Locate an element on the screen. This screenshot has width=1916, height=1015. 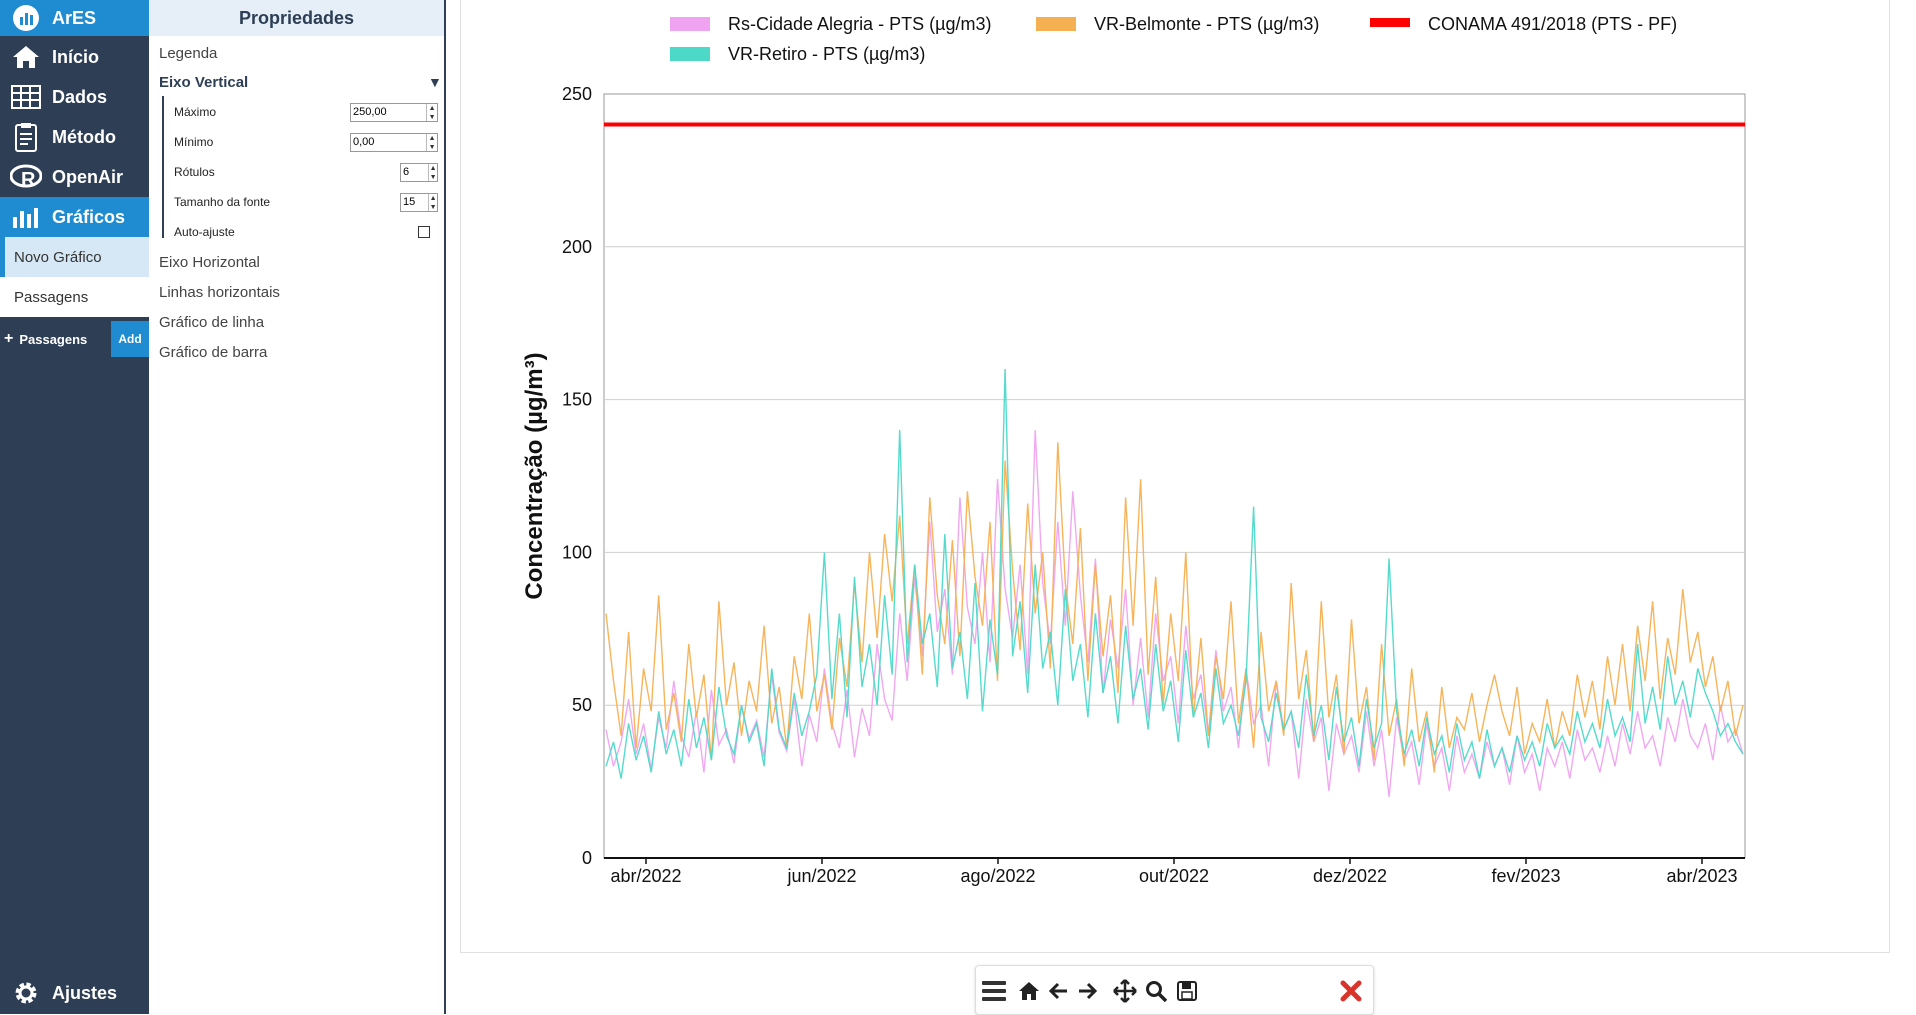
nav-item-label: Gráficos is located at coordinates (89, 216).